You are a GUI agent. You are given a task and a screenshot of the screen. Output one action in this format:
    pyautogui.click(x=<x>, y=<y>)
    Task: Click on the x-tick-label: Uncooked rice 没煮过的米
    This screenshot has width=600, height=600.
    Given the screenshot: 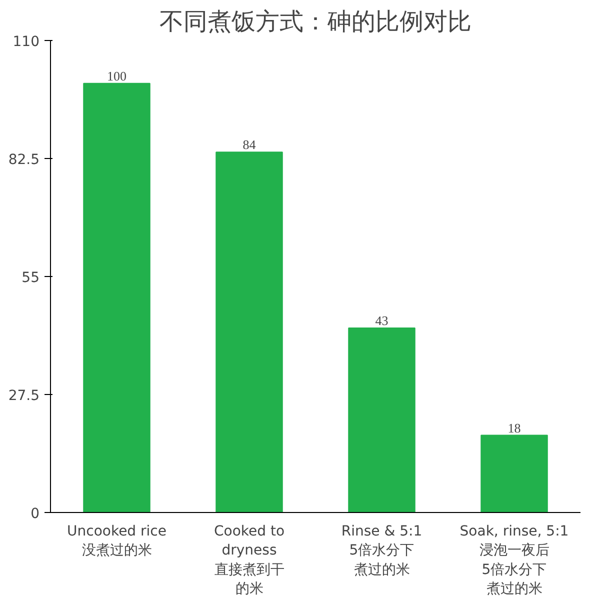 What is the action you would take?
    pyautogui.click(x=116, y=541)
    